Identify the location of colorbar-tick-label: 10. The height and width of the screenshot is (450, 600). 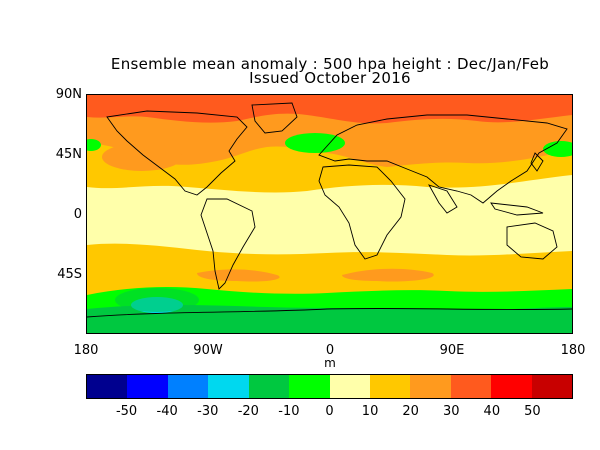
(370, 411).